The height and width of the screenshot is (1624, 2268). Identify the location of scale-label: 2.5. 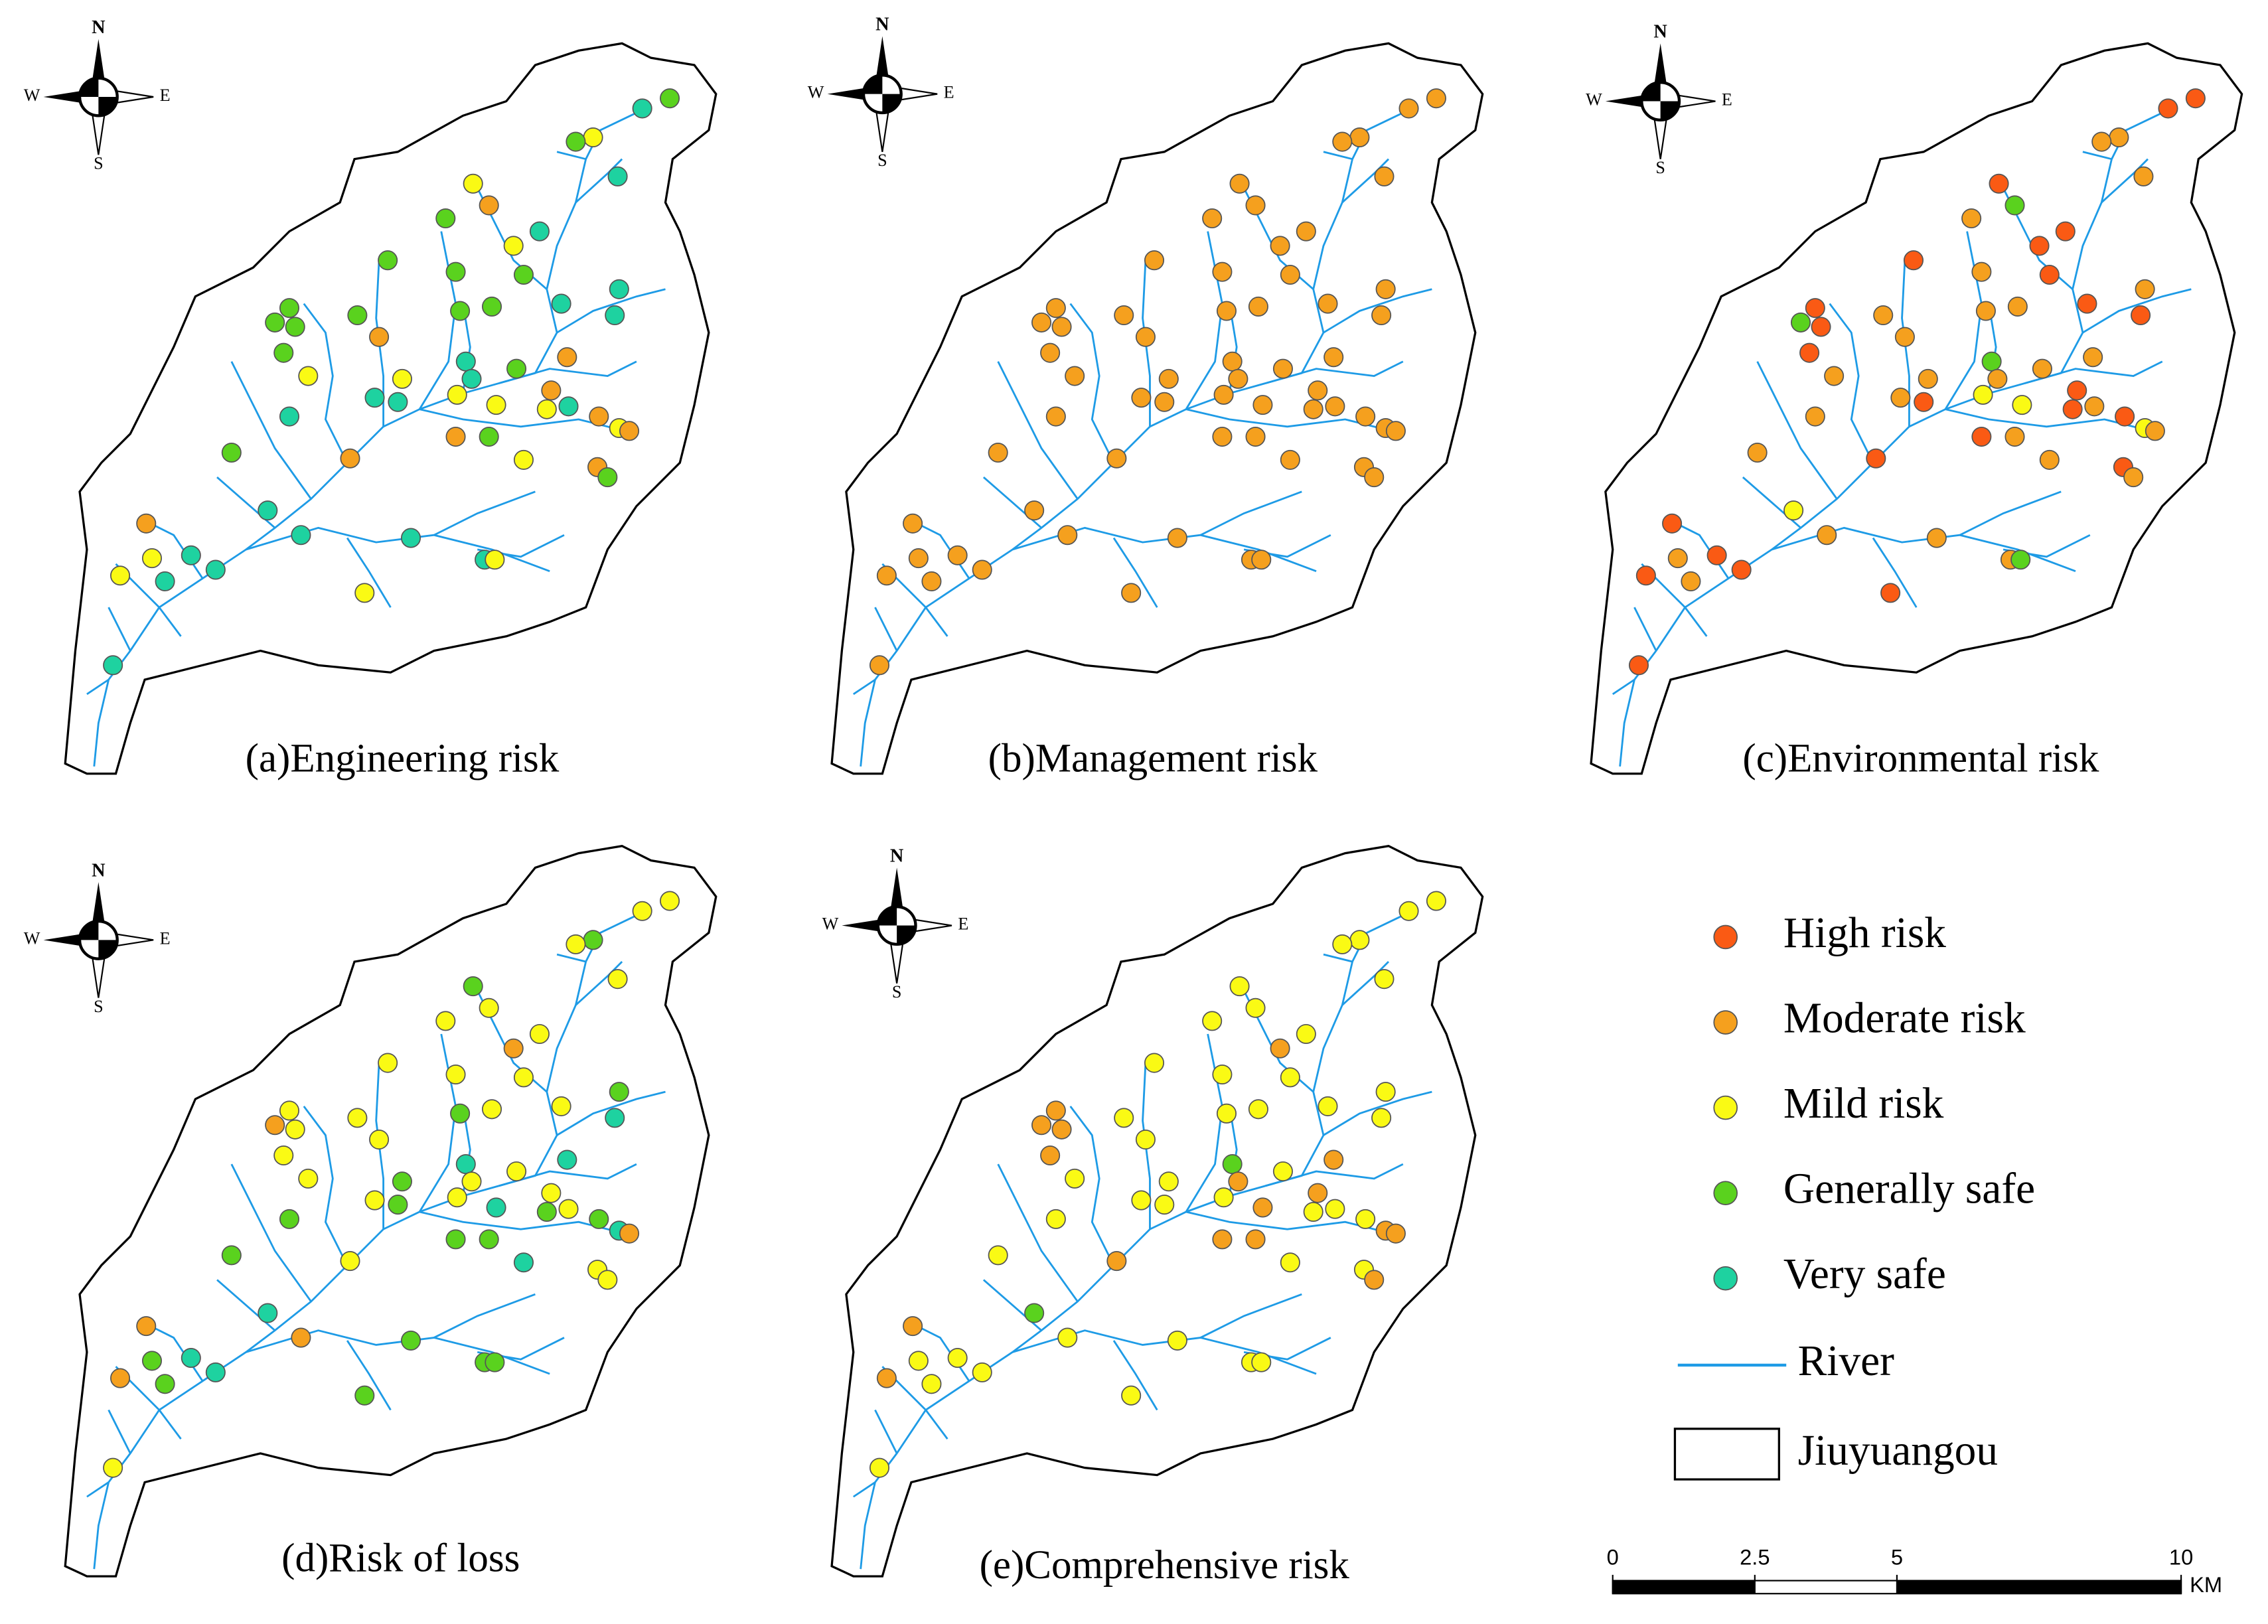
(1755, 1557).